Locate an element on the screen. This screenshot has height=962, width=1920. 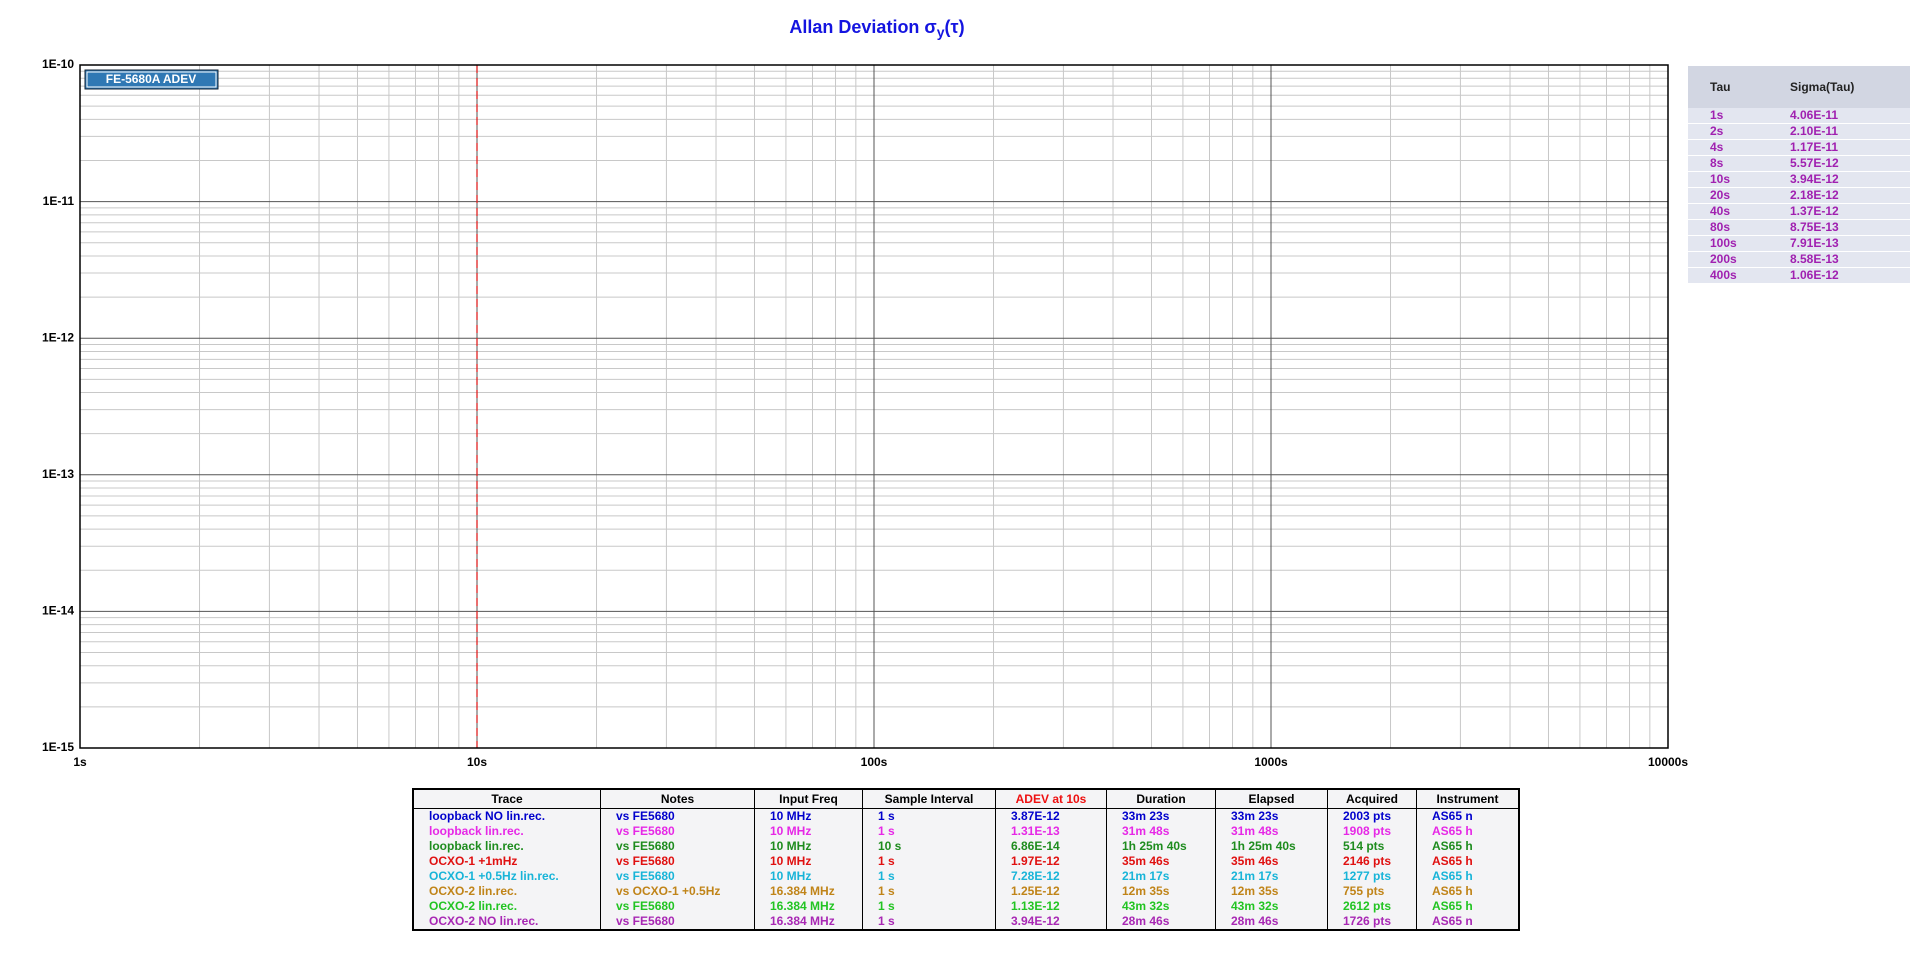
x-tick-label: 10000s is located at coordinates (1668, 762).